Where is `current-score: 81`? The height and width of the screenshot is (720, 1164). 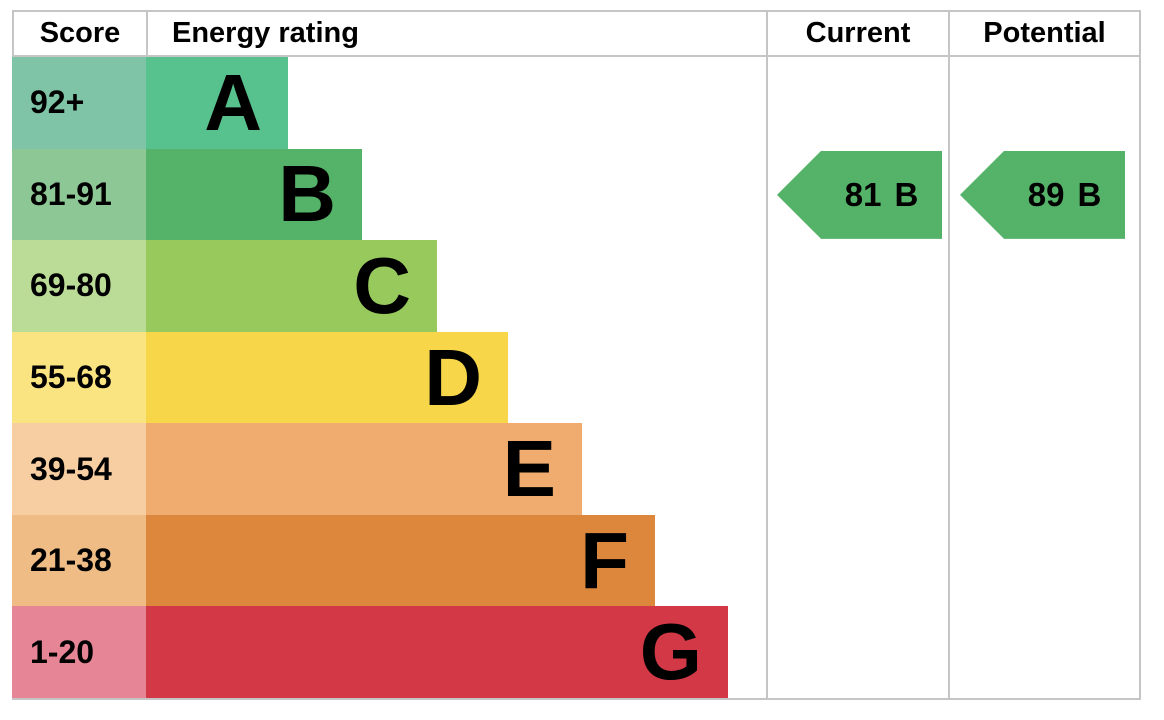 current-score: 81 is located at coordinates (863, 194).